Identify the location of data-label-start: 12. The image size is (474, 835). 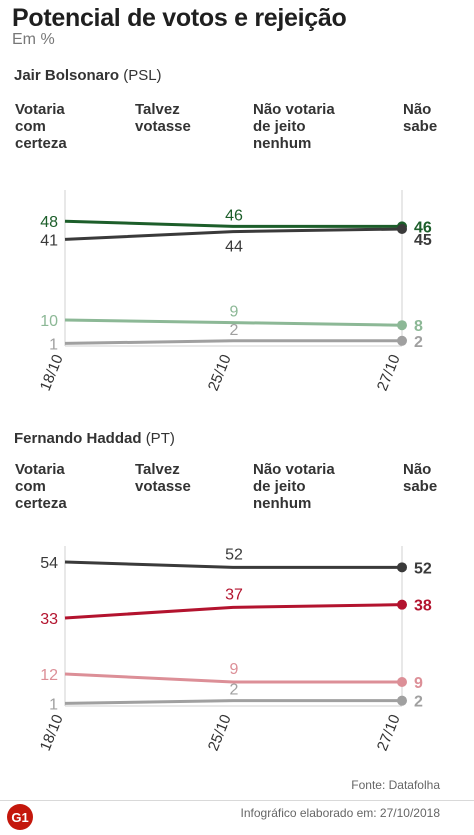
(49, 675).